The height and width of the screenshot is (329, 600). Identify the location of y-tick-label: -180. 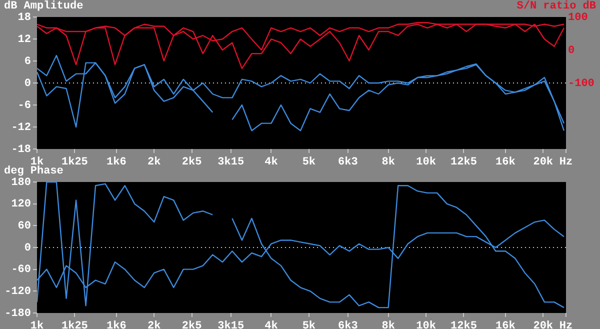
(17, 314).